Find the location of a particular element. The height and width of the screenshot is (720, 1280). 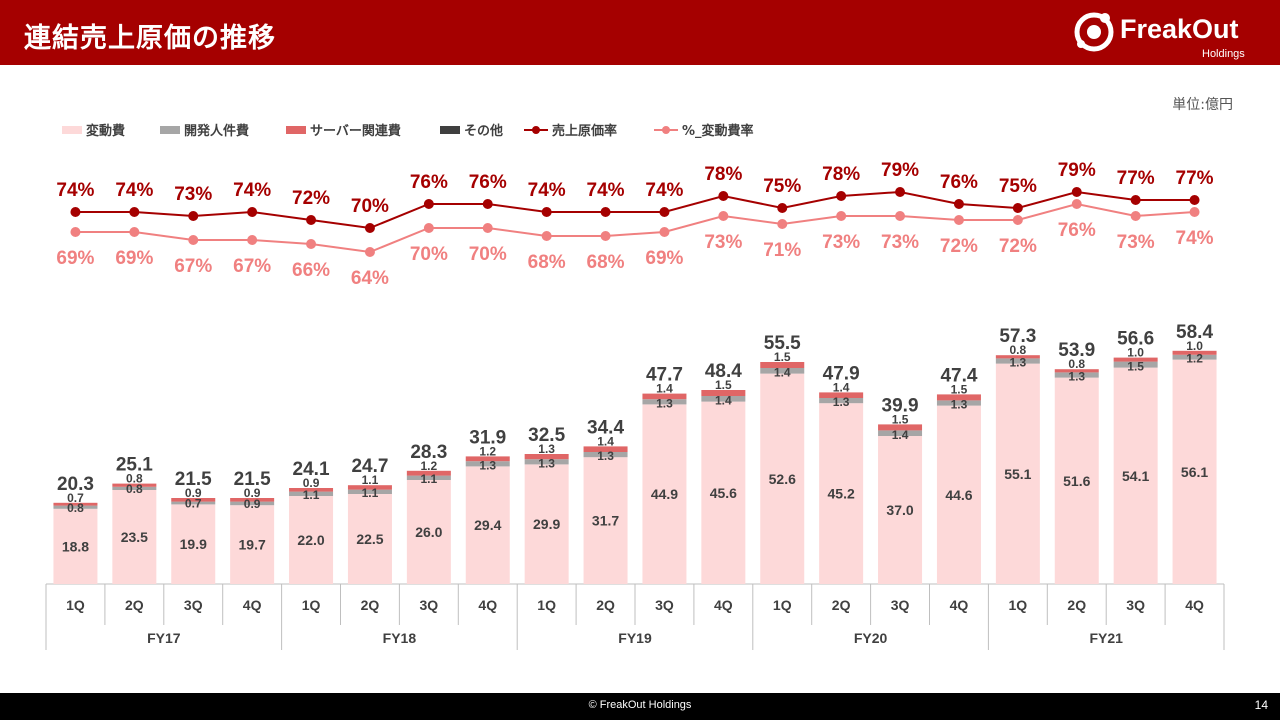

server-value-label: 1.3 is located at coordinates (546, 449).